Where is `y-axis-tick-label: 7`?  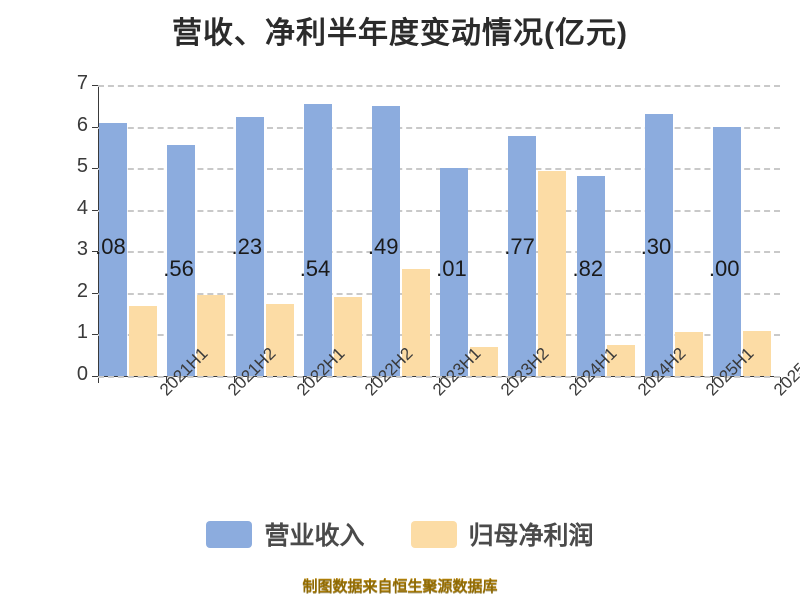
y-axis-tick-label: 7 is located at coordinates (82, 83).